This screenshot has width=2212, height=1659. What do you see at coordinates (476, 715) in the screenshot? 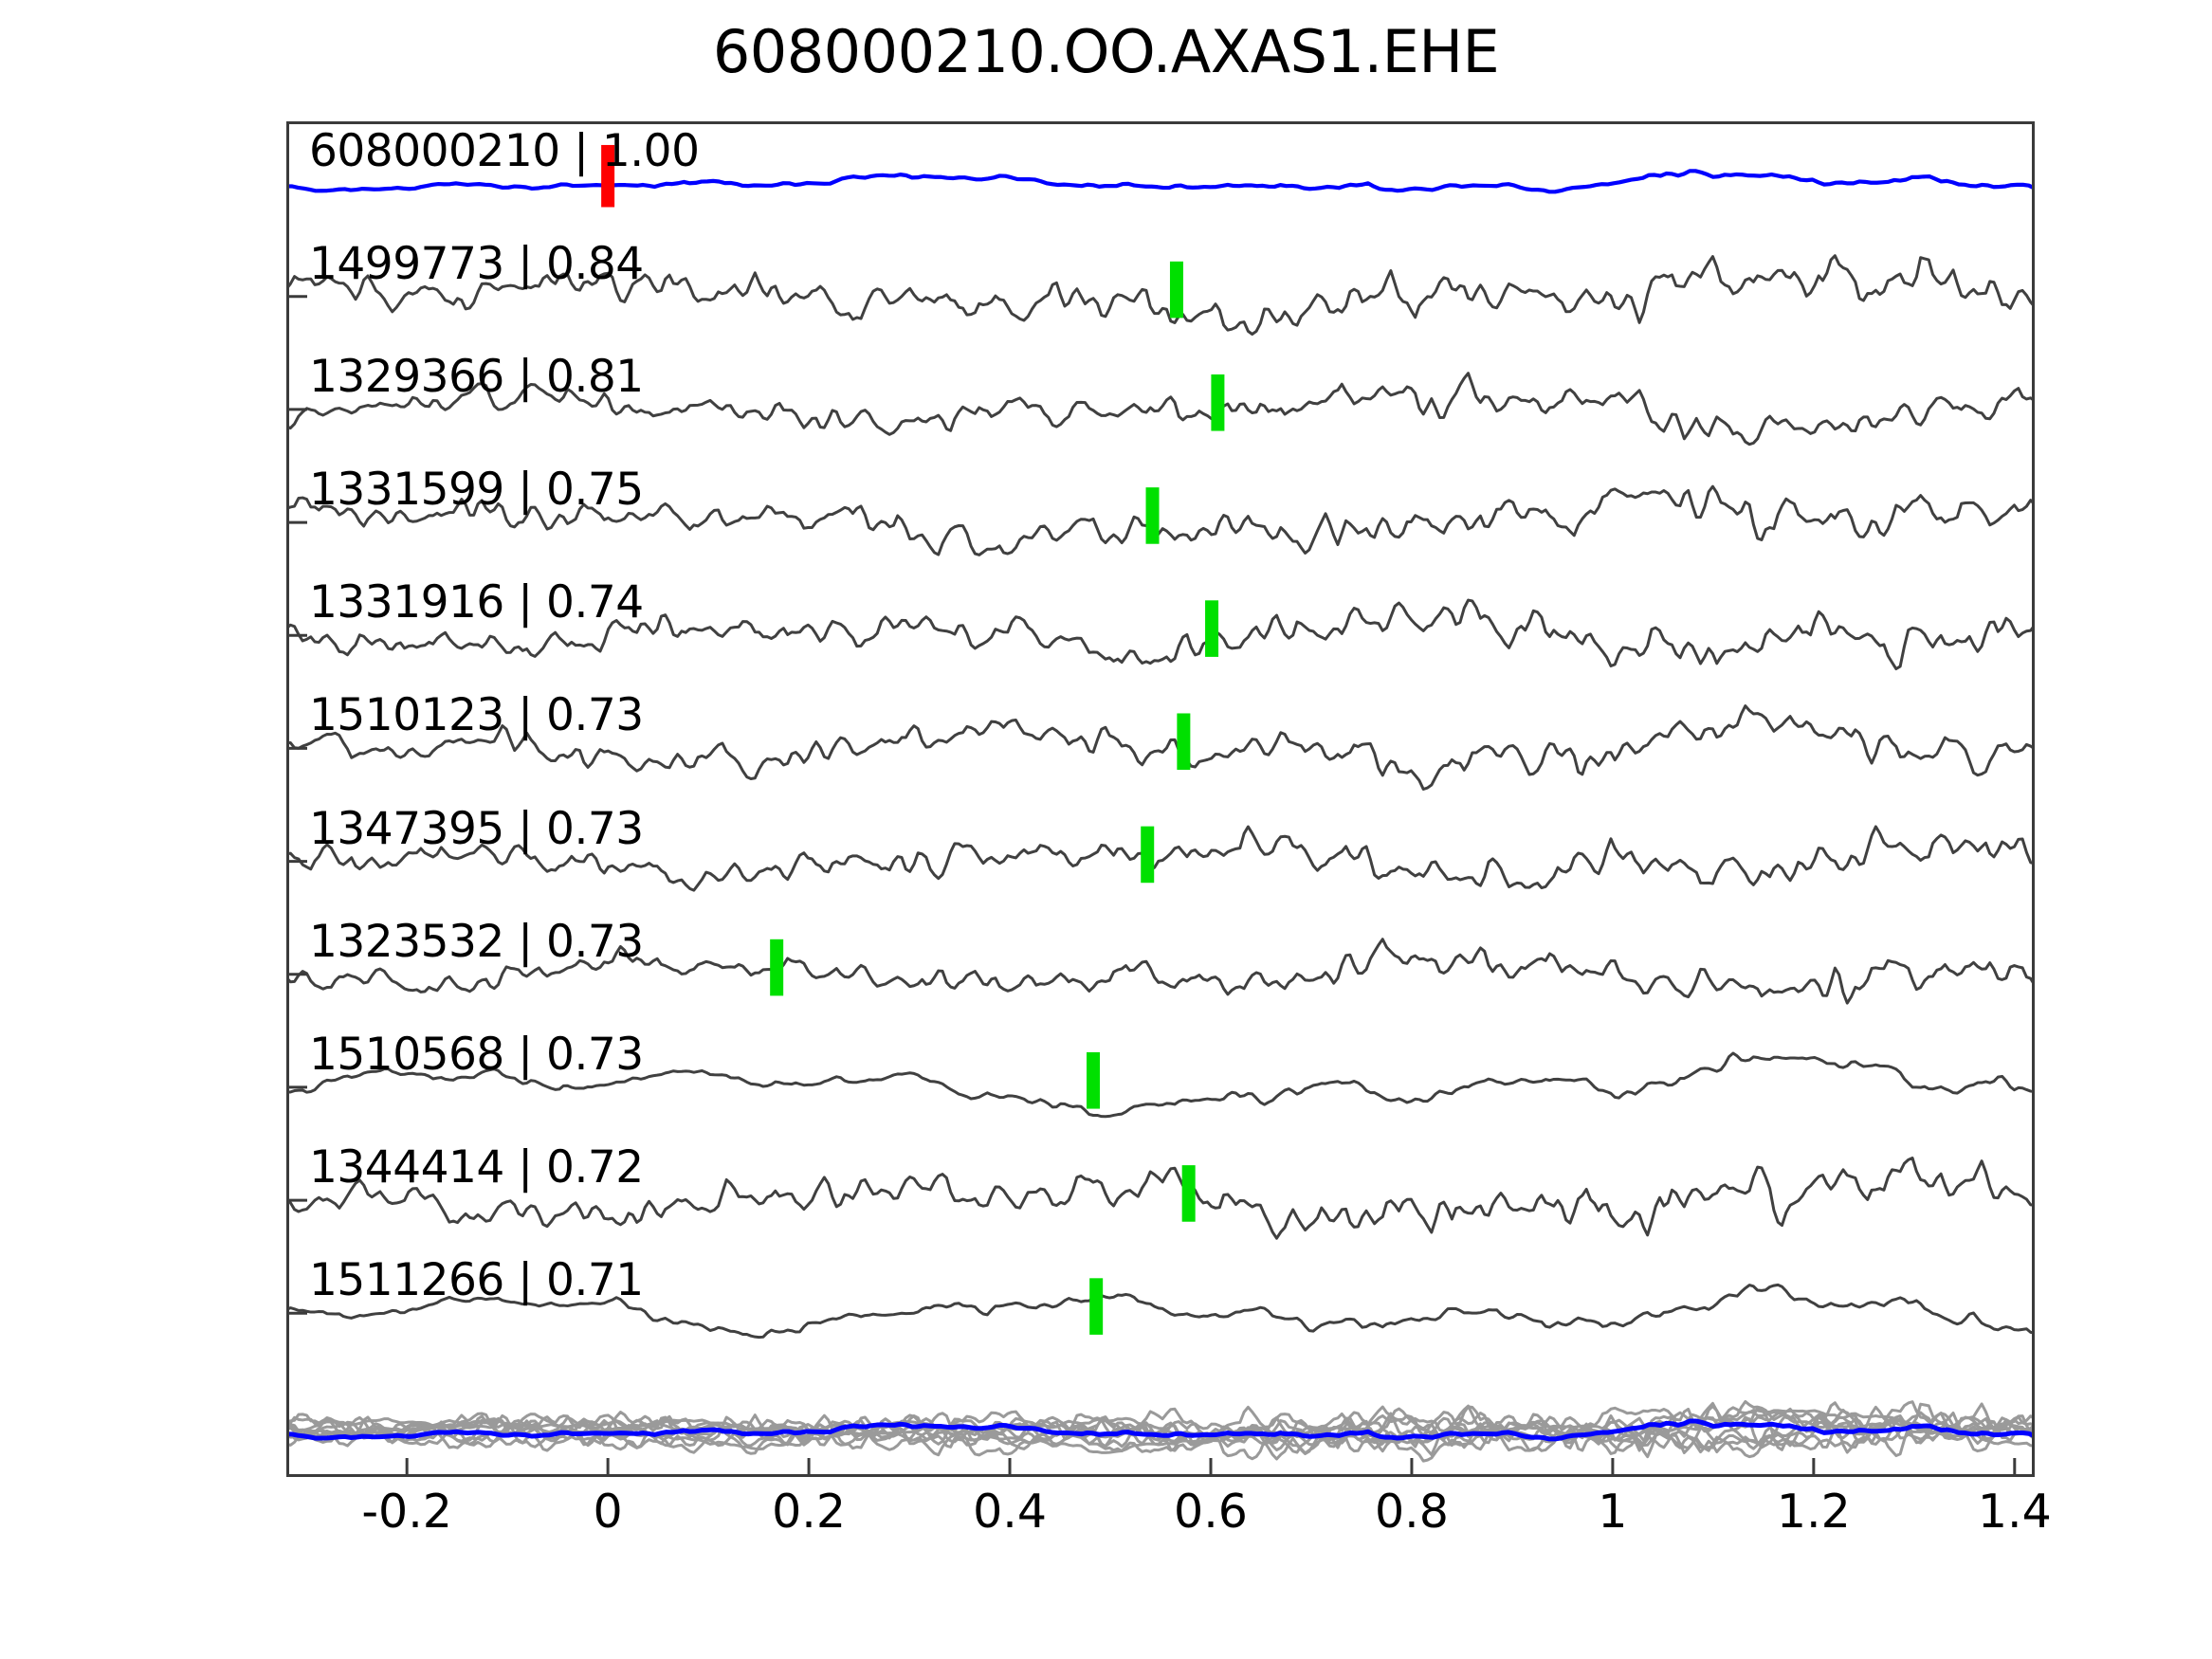
I see `trace-label-1510123: 1510123 | 0.73` at bounding box center [476, 715].